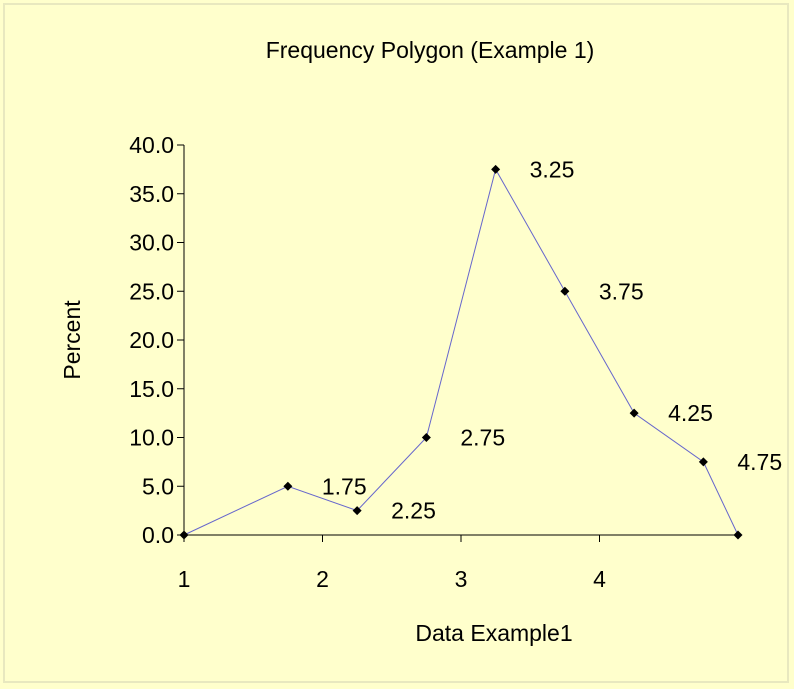  Describe the element at coordinates (344, 486) in the screenshot. I see `data-label: 1.75` at that location.